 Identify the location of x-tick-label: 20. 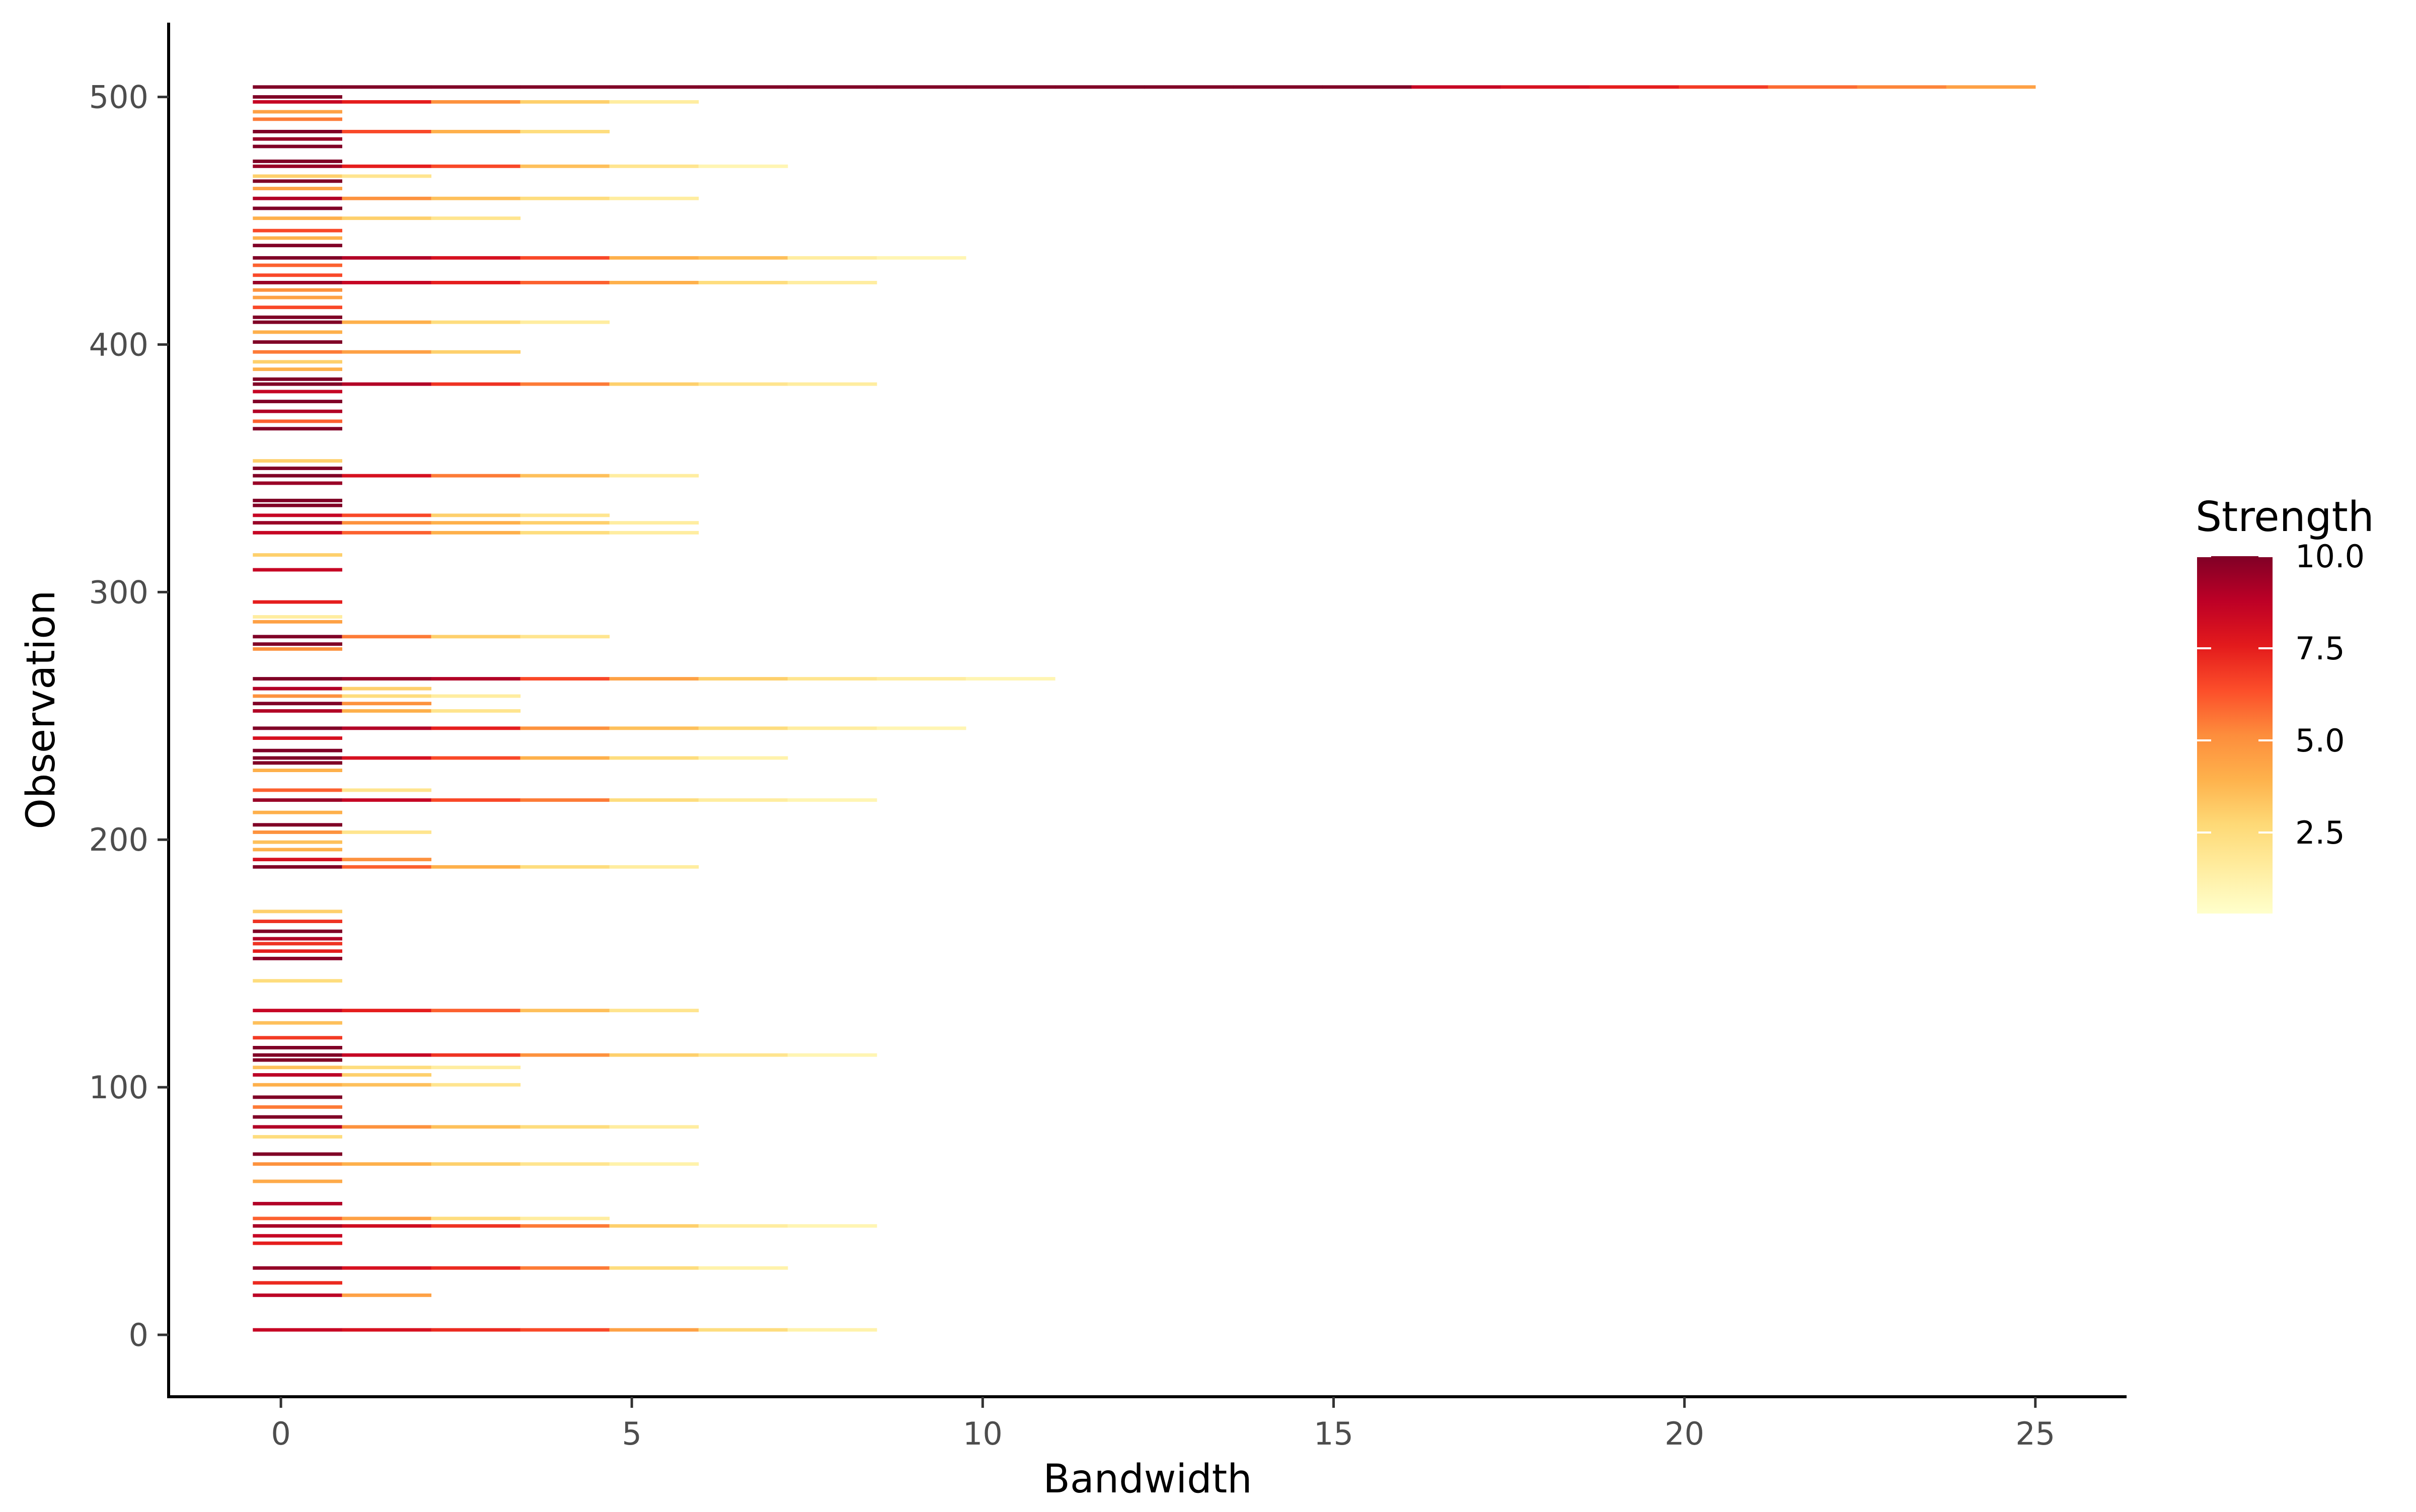
(1684, 1433).